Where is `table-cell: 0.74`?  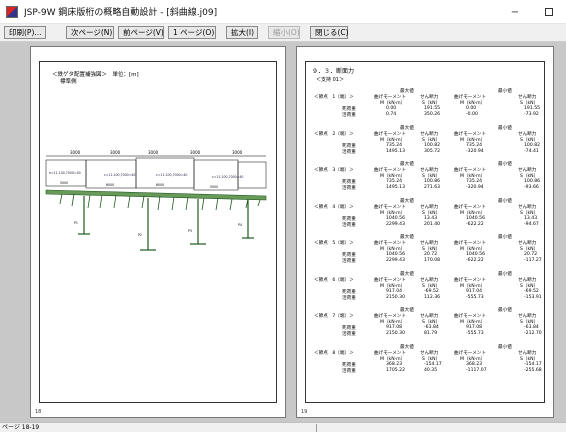 table-cell: 0.74 is located at coordinates (391, 114).